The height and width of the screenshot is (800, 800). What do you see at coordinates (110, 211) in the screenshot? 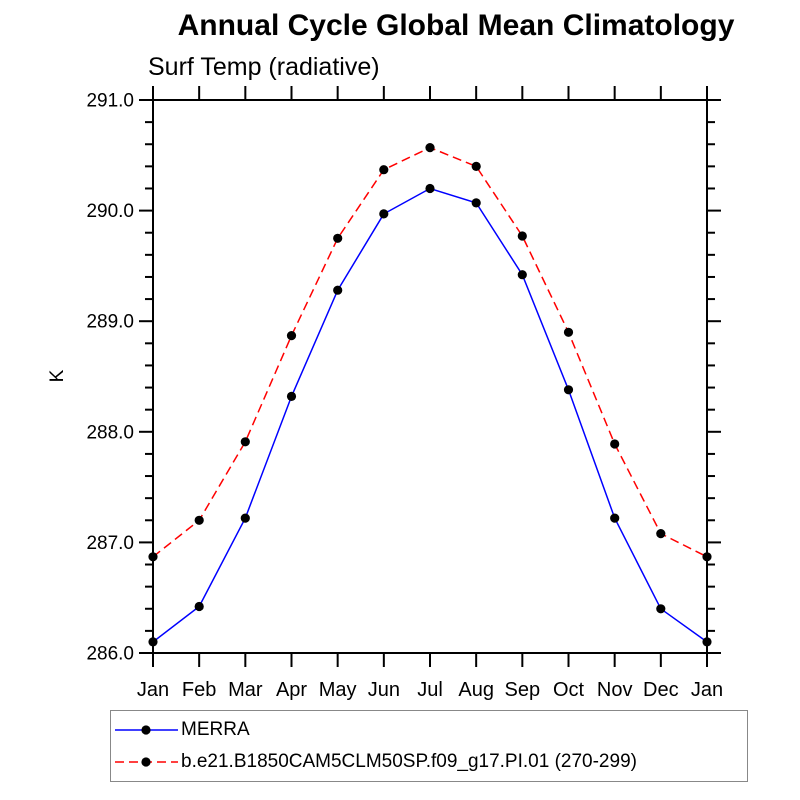
I see `y-tick-label-290.0: 290.0` at bounding box center [110, 211].